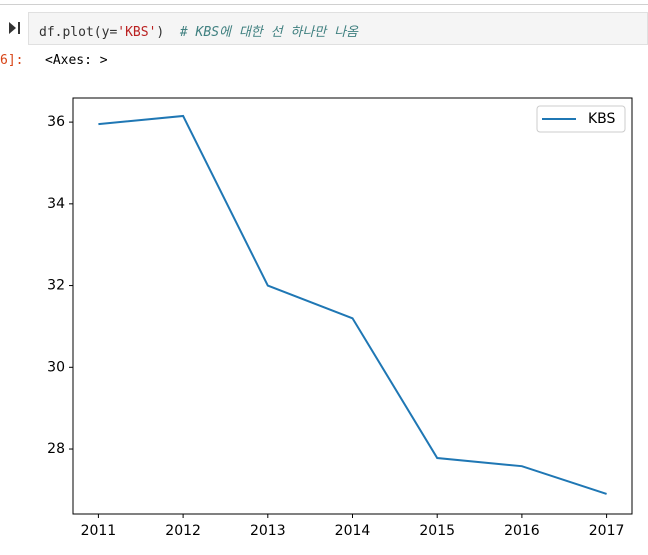  What do you see at coordinates (437, 531) in the screenshot?
I see `x-tick-label: 2015` at bounding box center [437, 531].